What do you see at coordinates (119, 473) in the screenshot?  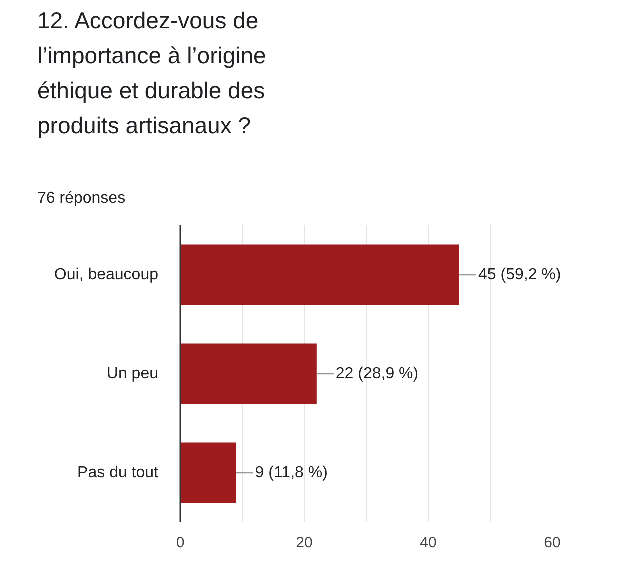 I see `y-tick-label: Pas du tout` at bounding box center [119, 473].